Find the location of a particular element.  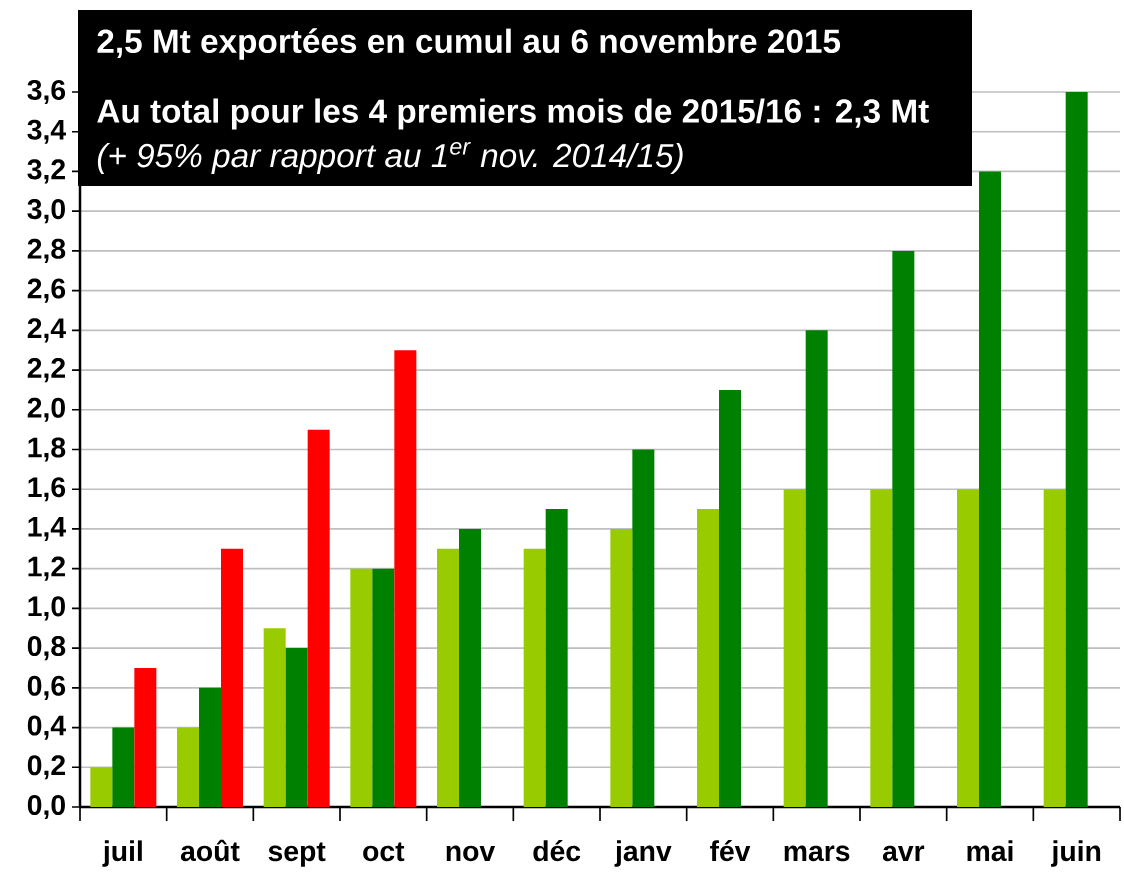

y-tick-label: 2,2 is located at coordinates (46, 370).